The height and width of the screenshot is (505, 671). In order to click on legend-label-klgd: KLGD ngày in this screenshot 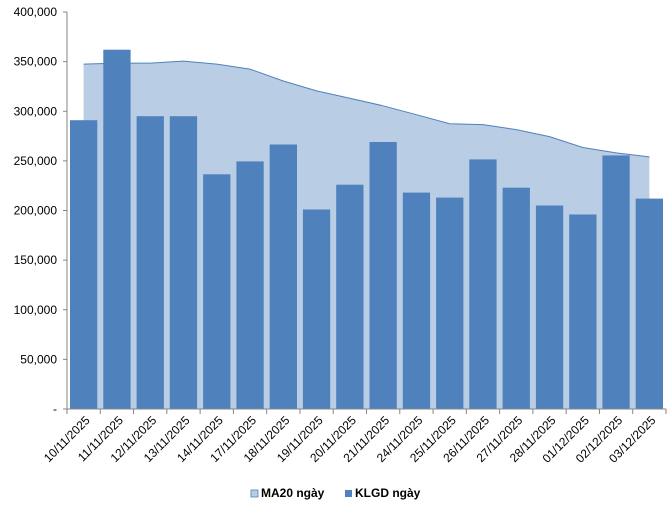, I will do `click(388, 493)`.